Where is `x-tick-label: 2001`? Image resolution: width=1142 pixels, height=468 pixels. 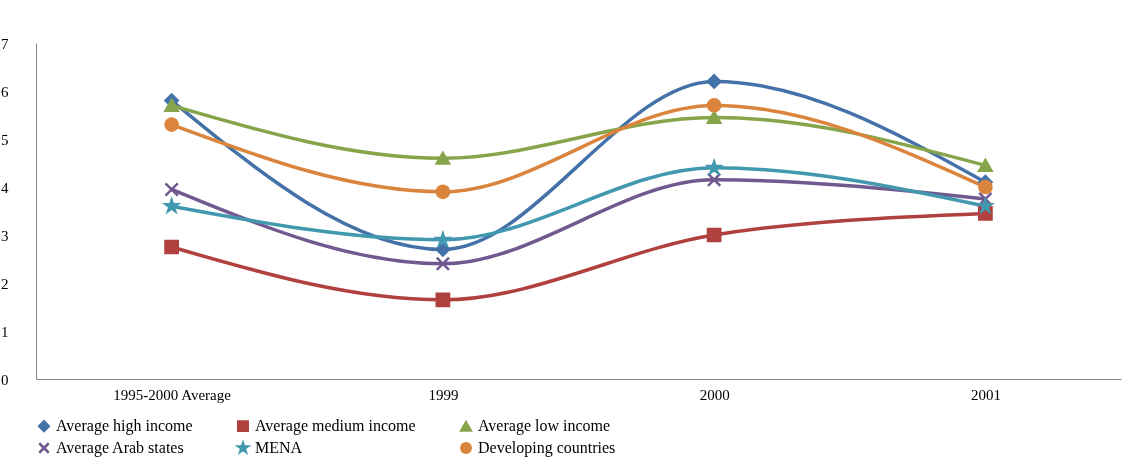 x-tick-label: 2001 is located at coordinates (985, 394).